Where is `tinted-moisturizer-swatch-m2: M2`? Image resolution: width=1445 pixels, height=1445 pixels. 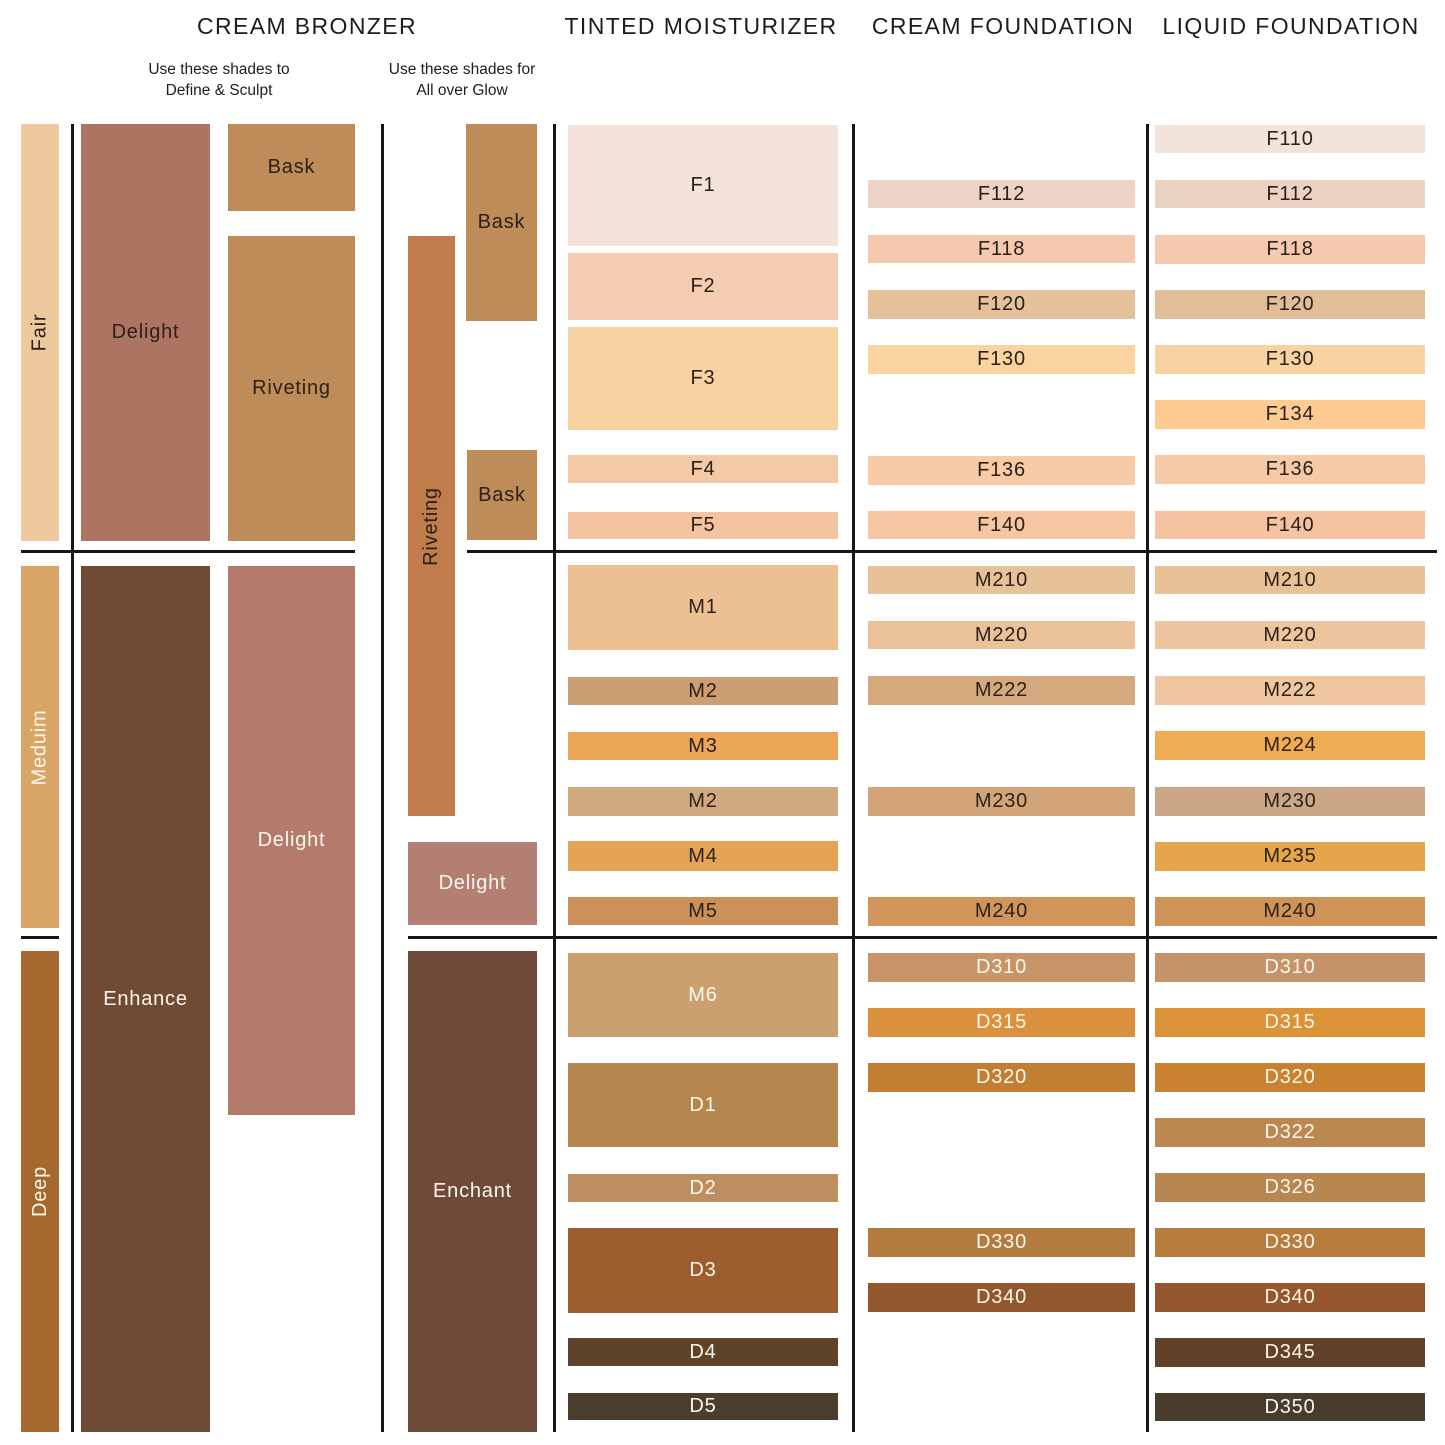 tinted-moisturizer-swatch-m2: M2 is located at coordinates (703, 801).